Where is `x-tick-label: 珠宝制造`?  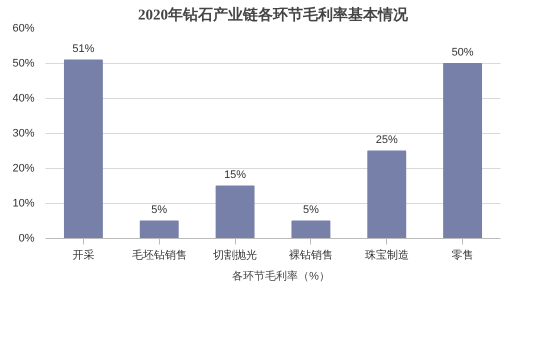 x-tick-label: 珠宝制造 is located at coordinates (386, 255).